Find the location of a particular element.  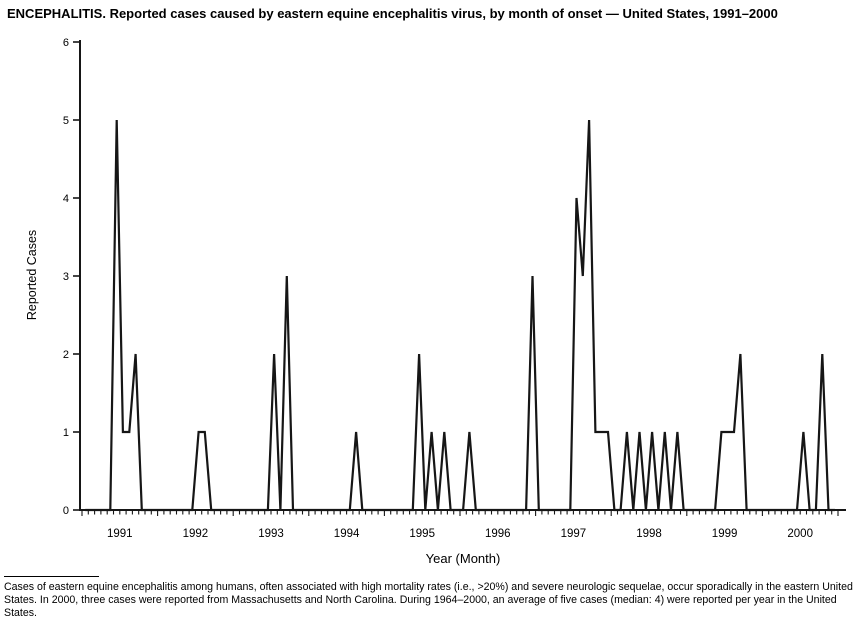

footnote-rule is located at coordinates (51, 576).